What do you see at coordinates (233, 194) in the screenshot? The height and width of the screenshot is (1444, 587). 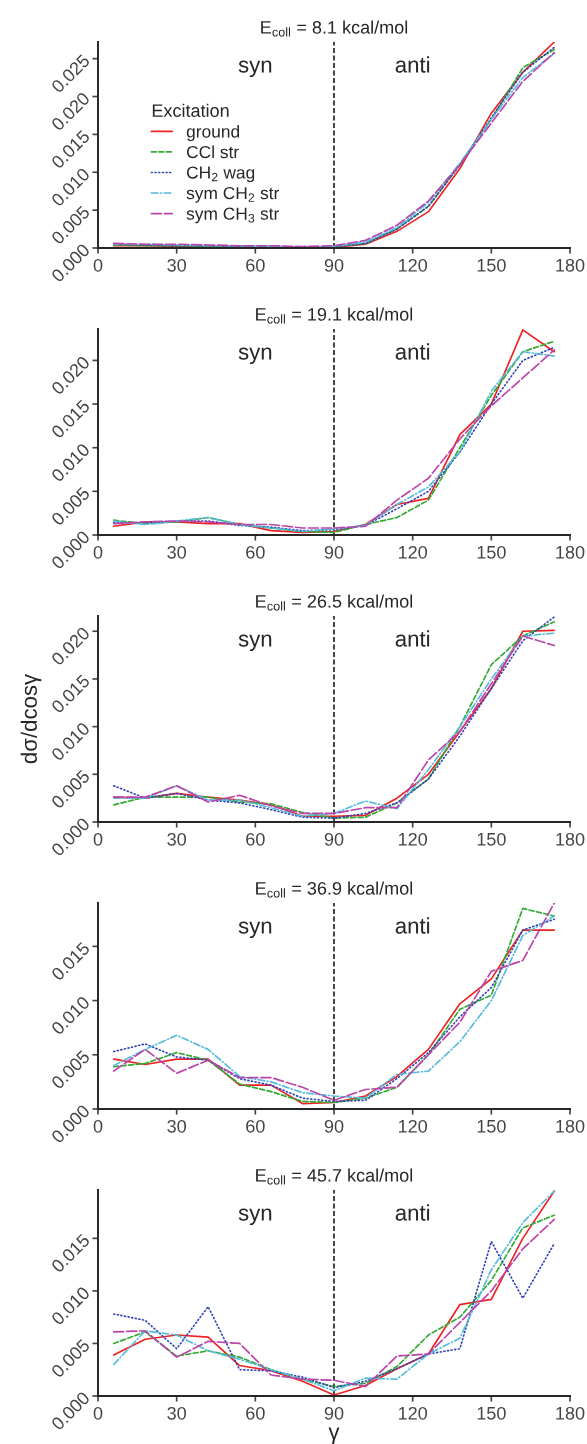 I see `legend-label: sym CH$_{2}$ str` at bounding box center [233, 194].